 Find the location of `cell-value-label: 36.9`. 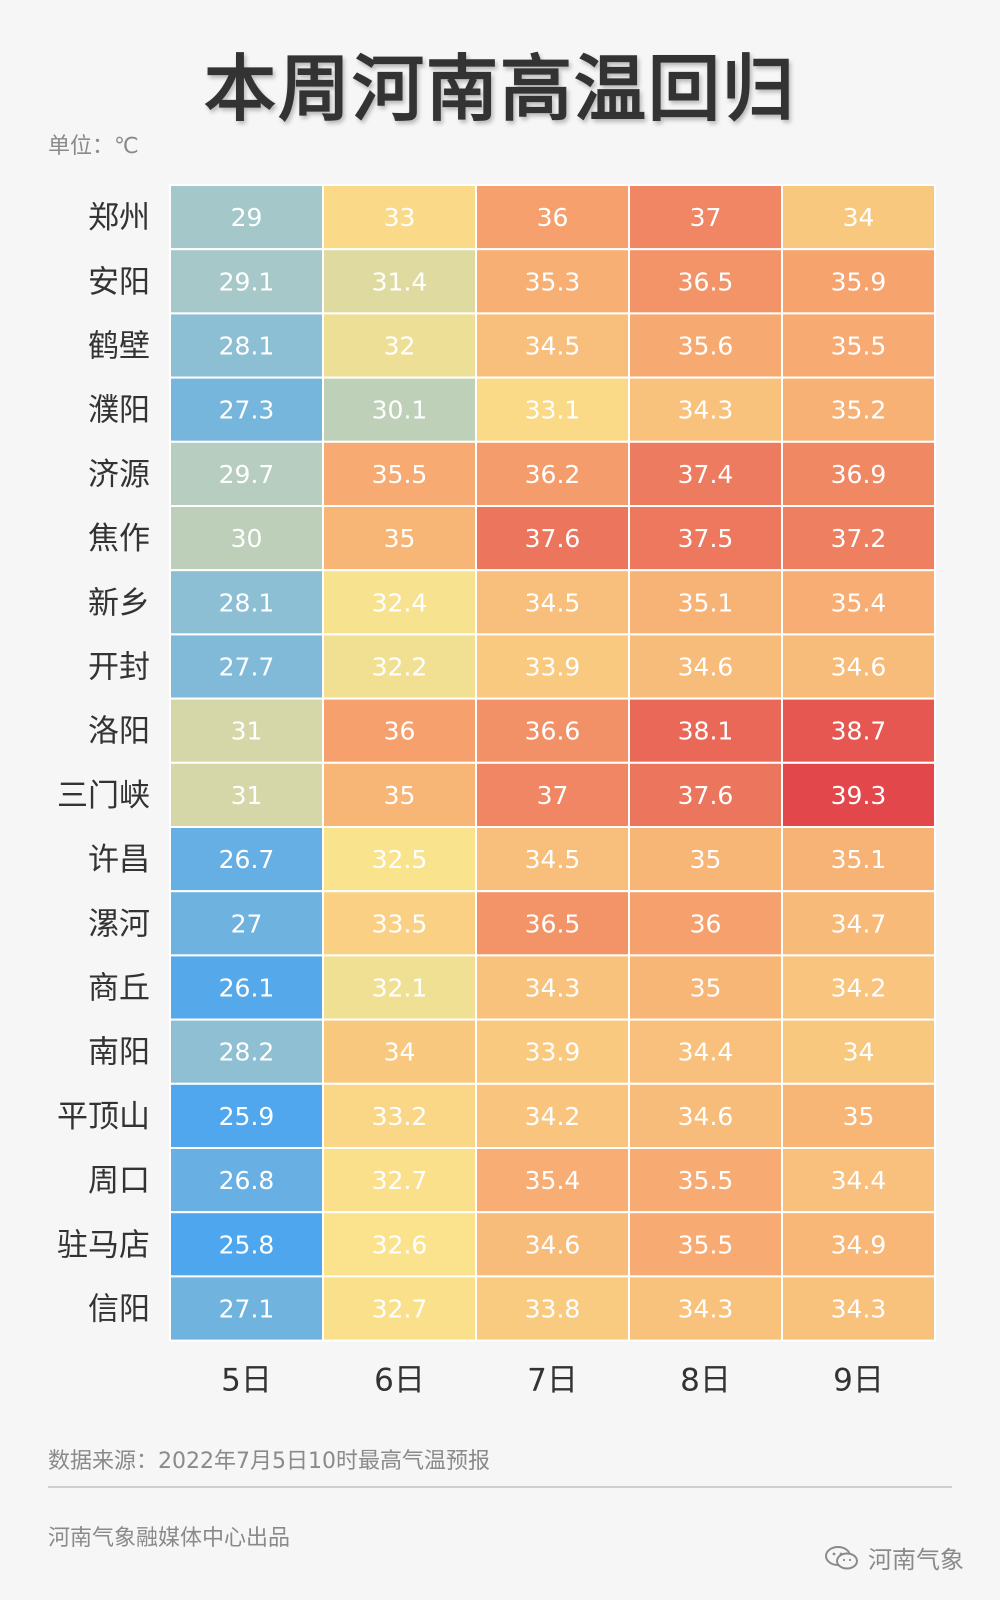

cell-value-label: 36.9 is located at coordinates (859, 474).